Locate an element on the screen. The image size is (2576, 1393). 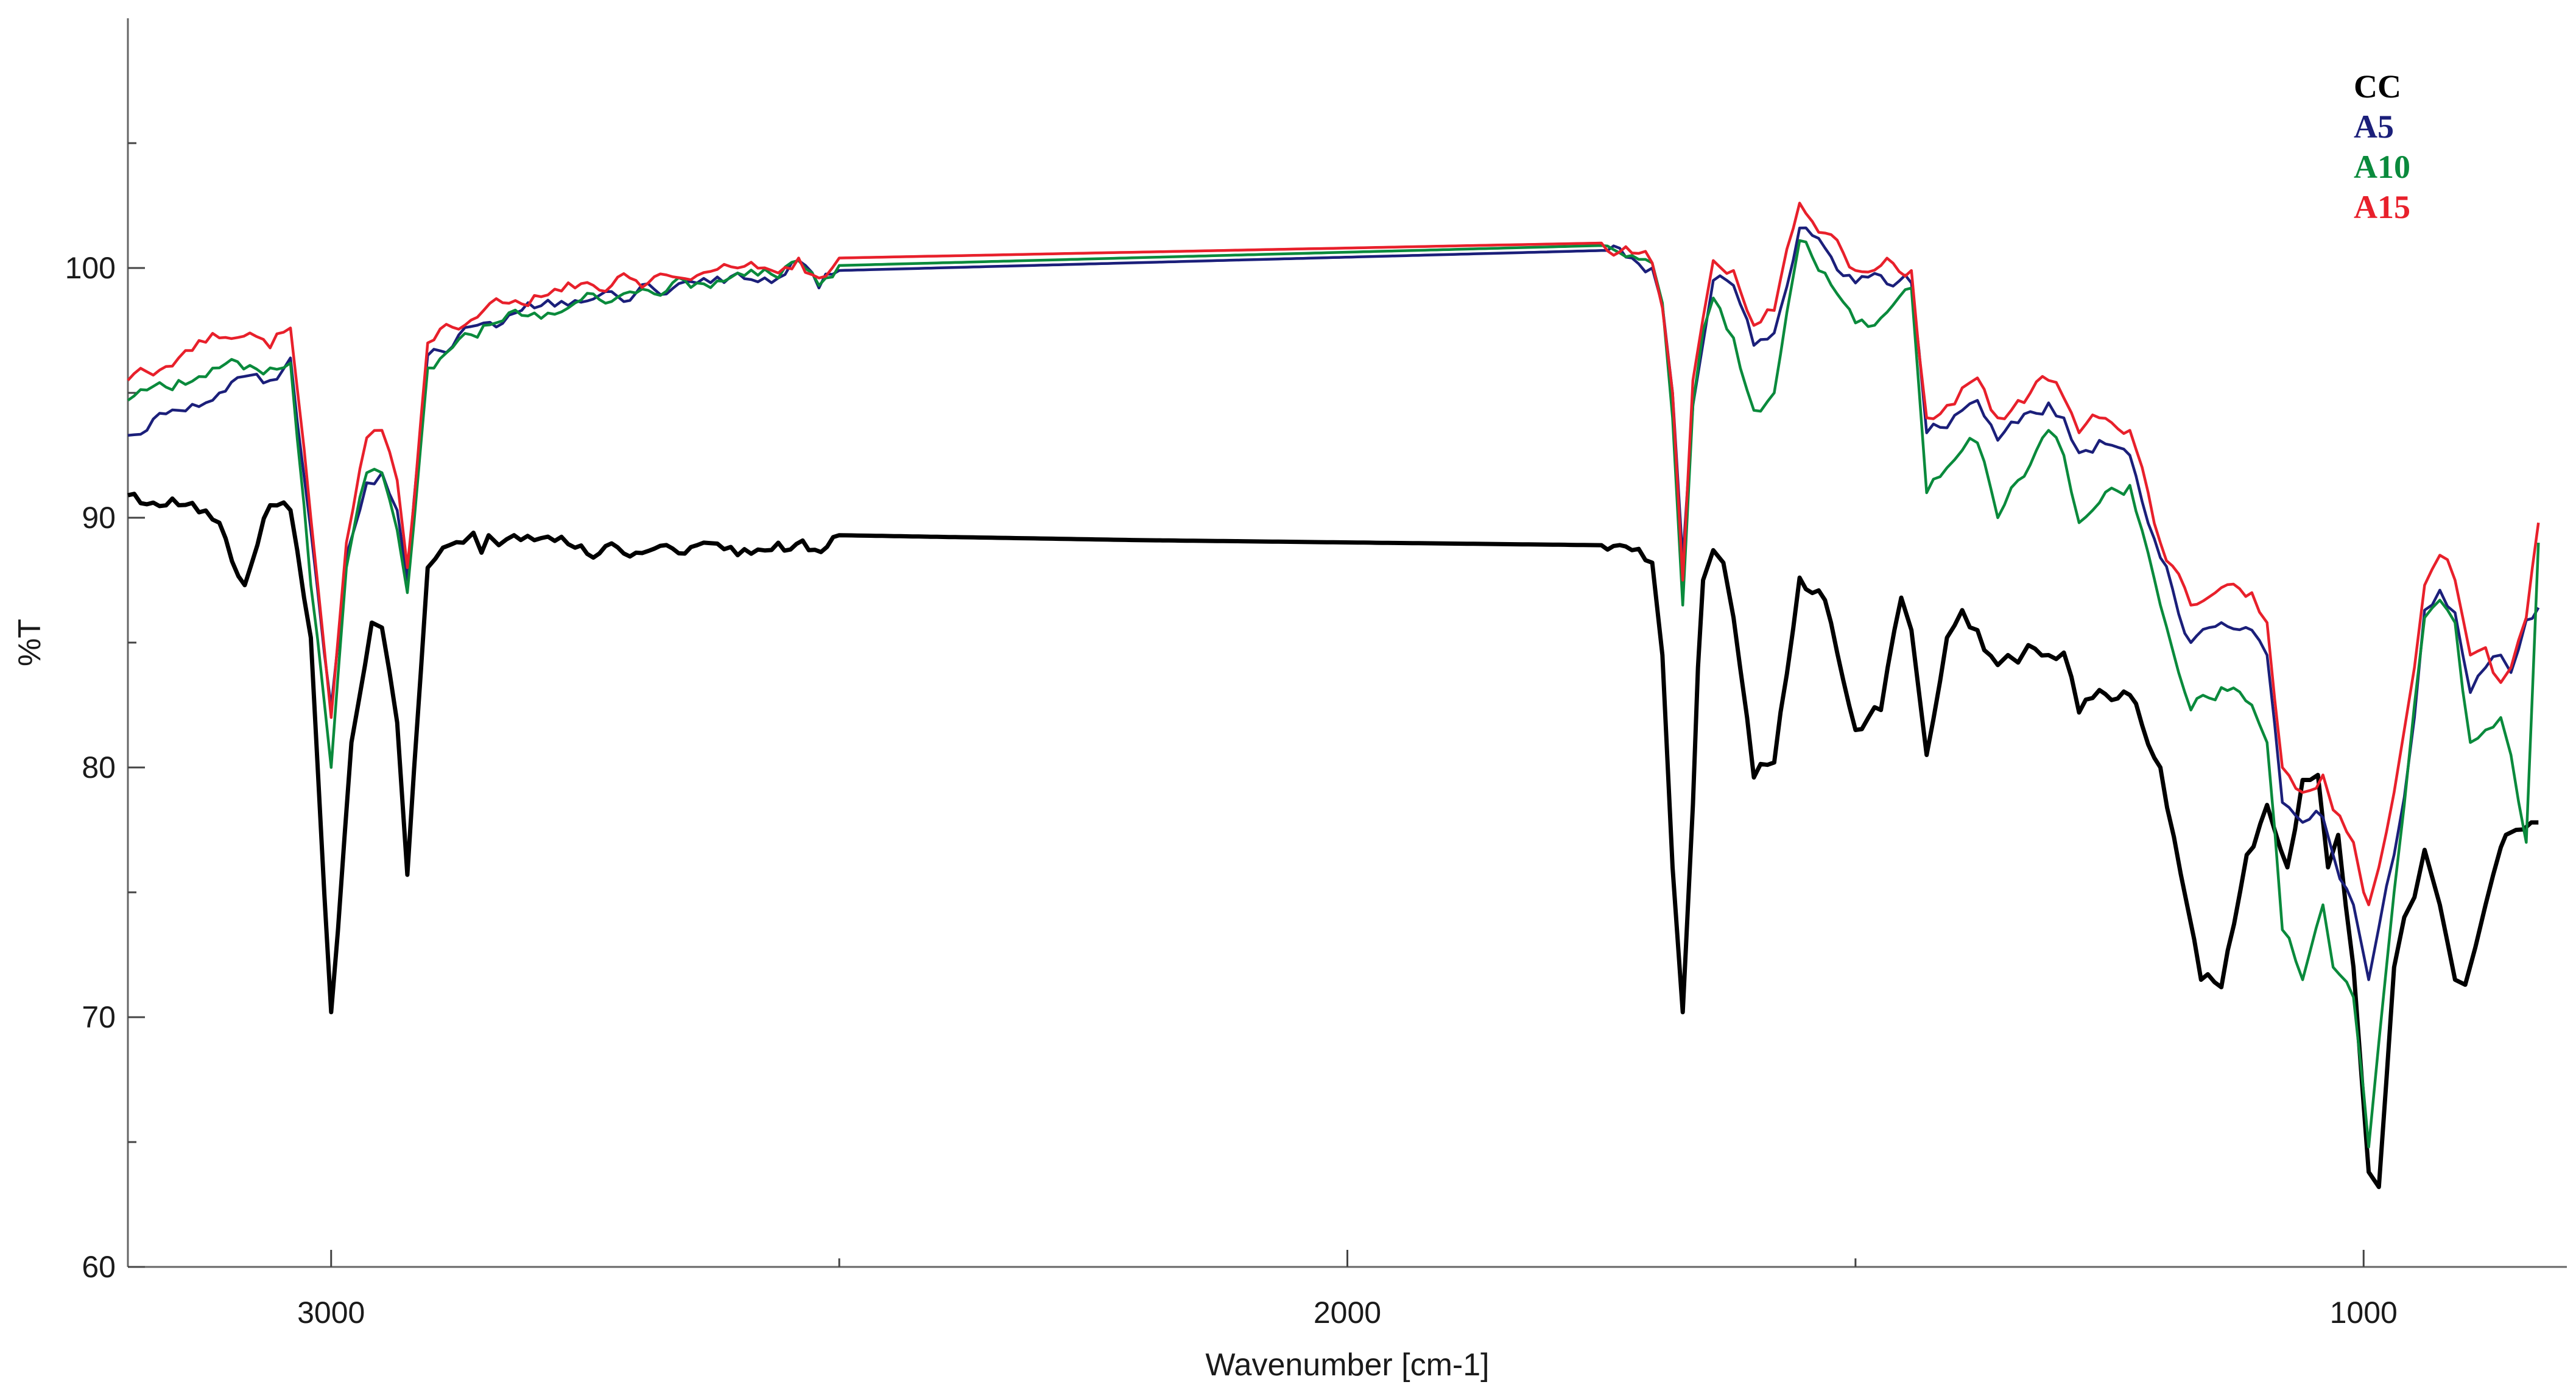
x-tick-label: 3000 is located at coordinates (331, 1313).